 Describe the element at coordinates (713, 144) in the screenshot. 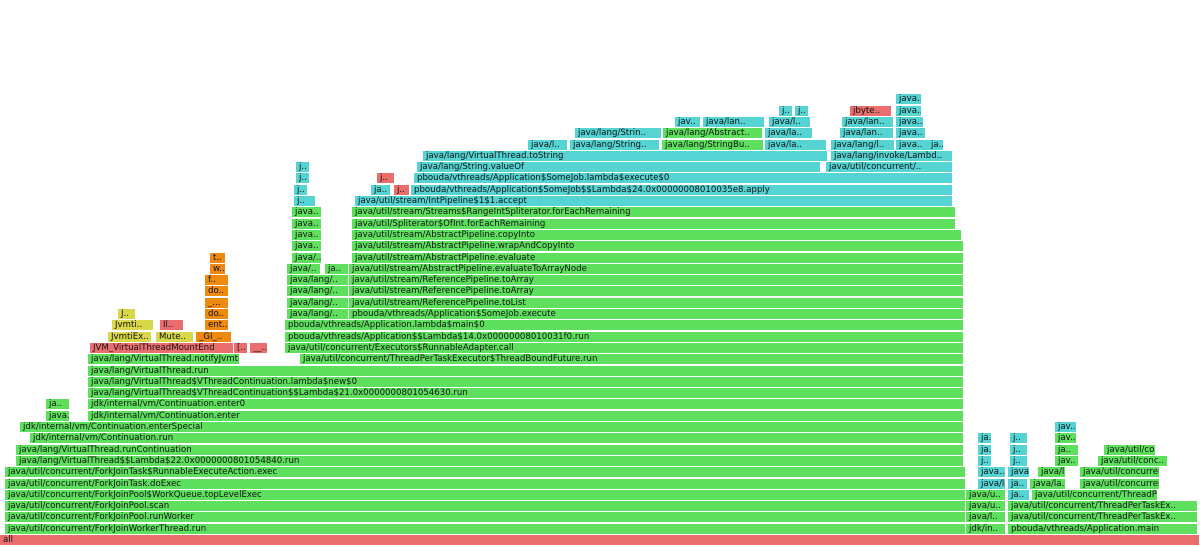

I see `flame-frame: java/lang/StringBu..` at that location.